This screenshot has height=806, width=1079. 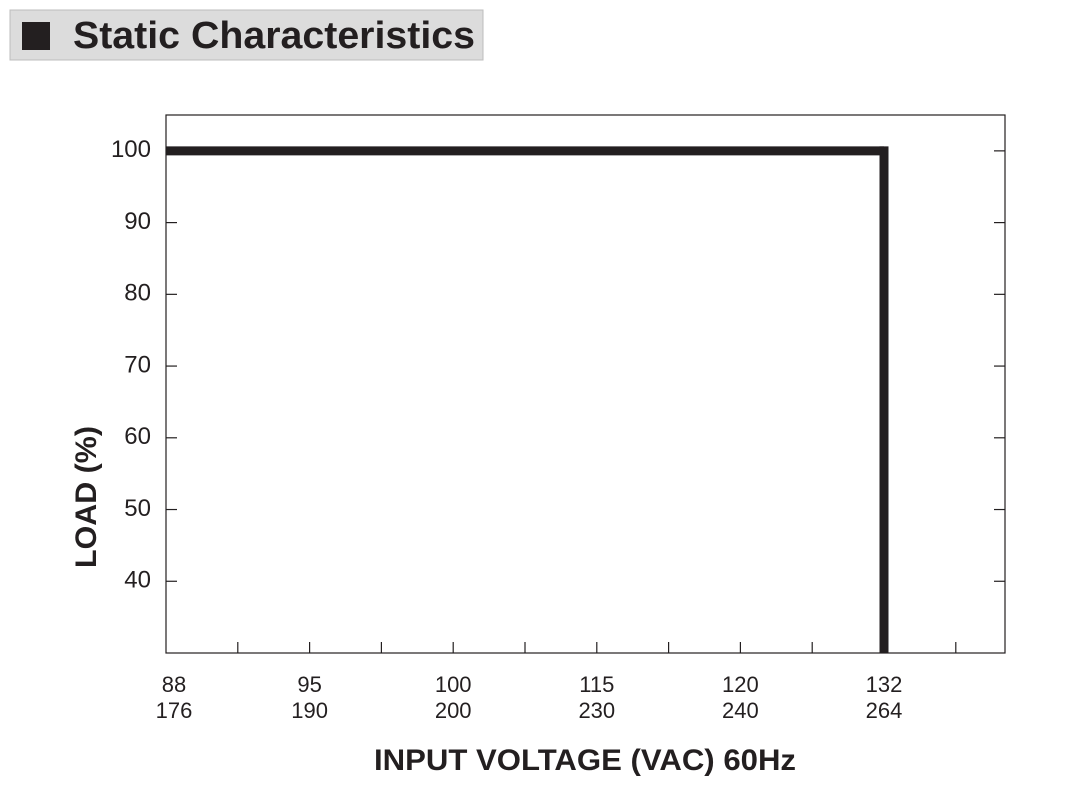 What do you see at coordinates (137, 508) in the screenshot?
I see `y-tick-label: 50` at bounding box center [137, 508].